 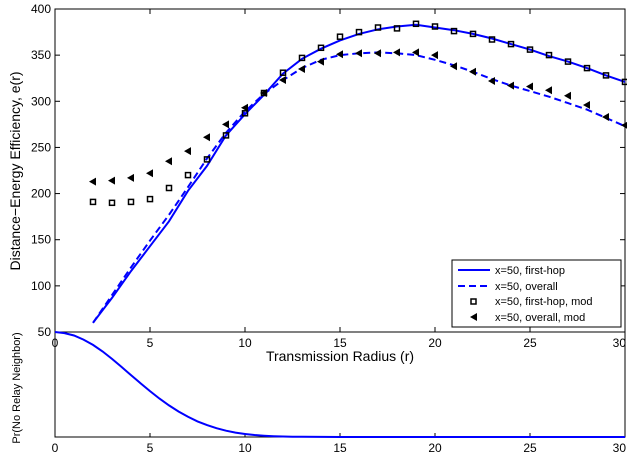 I want to click on bottom-ticks: 0 5 10 15 20 25 30, so click(x=339, y=444).